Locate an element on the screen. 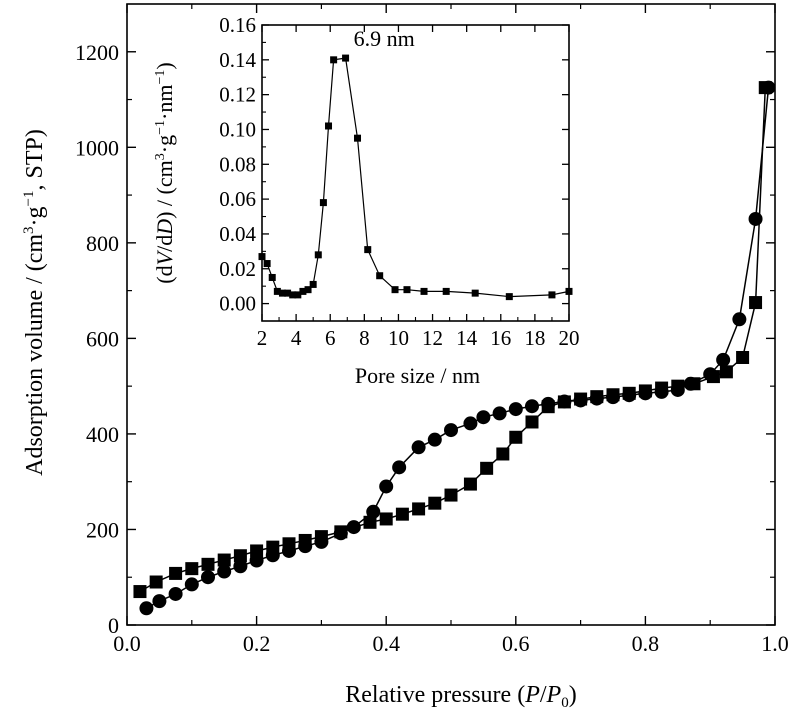 Image resolution: width=800 pixels, height=715 pixels. y-tick-label: 600 is located at coordinates (102, 338).